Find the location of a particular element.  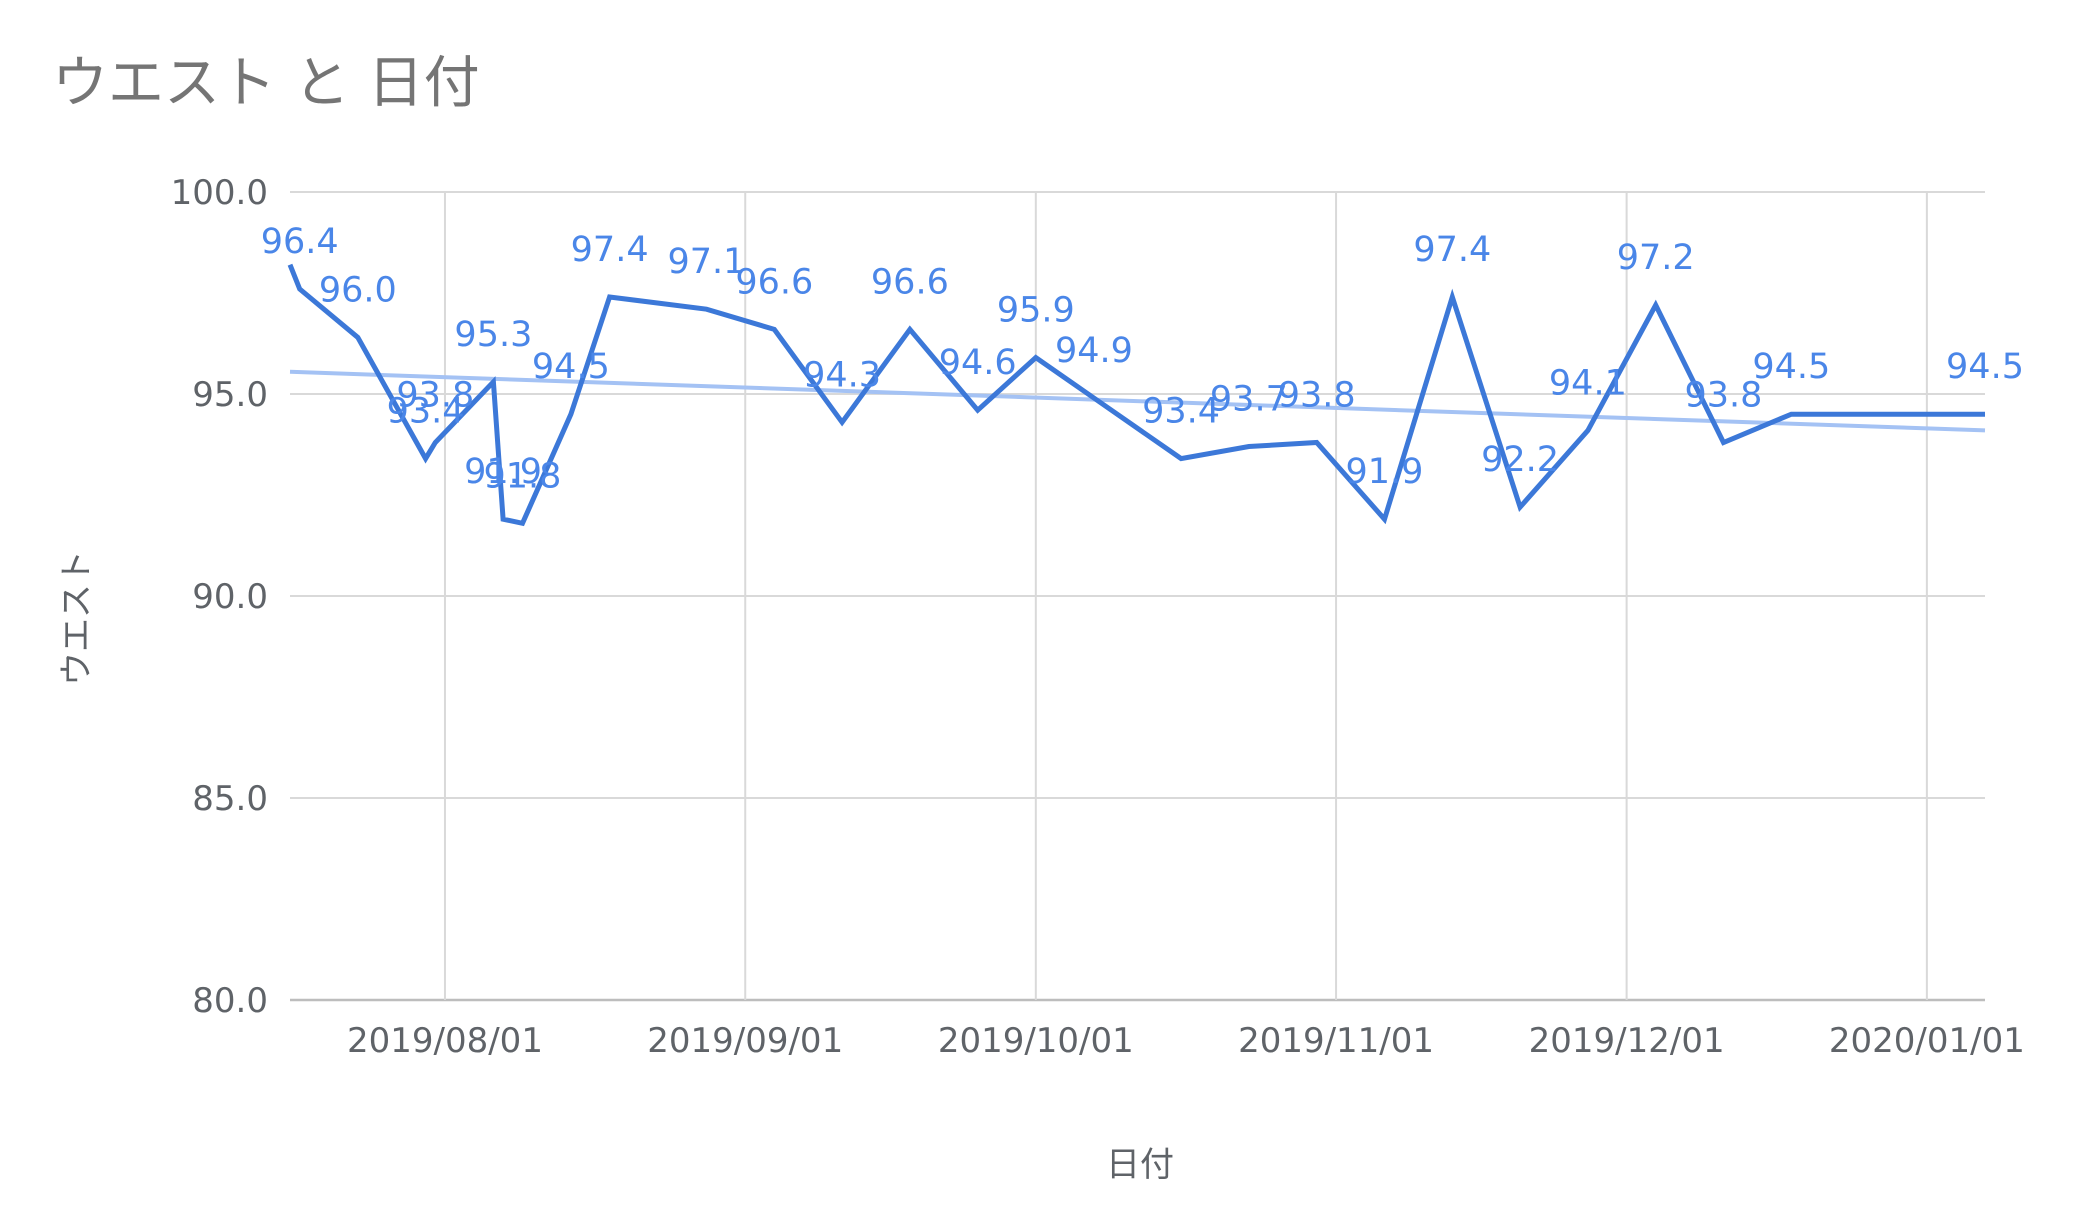

data-label: 93.7 is located at coordinates (1249, 400).